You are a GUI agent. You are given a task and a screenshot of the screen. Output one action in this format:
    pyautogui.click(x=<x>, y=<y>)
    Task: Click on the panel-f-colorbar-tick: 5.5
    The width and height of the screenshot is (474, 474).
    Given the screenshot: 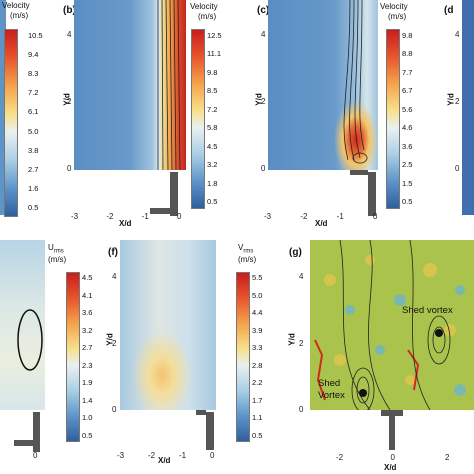 What is the action you would take?
    pyautogui.click(x=257, y=277)
    